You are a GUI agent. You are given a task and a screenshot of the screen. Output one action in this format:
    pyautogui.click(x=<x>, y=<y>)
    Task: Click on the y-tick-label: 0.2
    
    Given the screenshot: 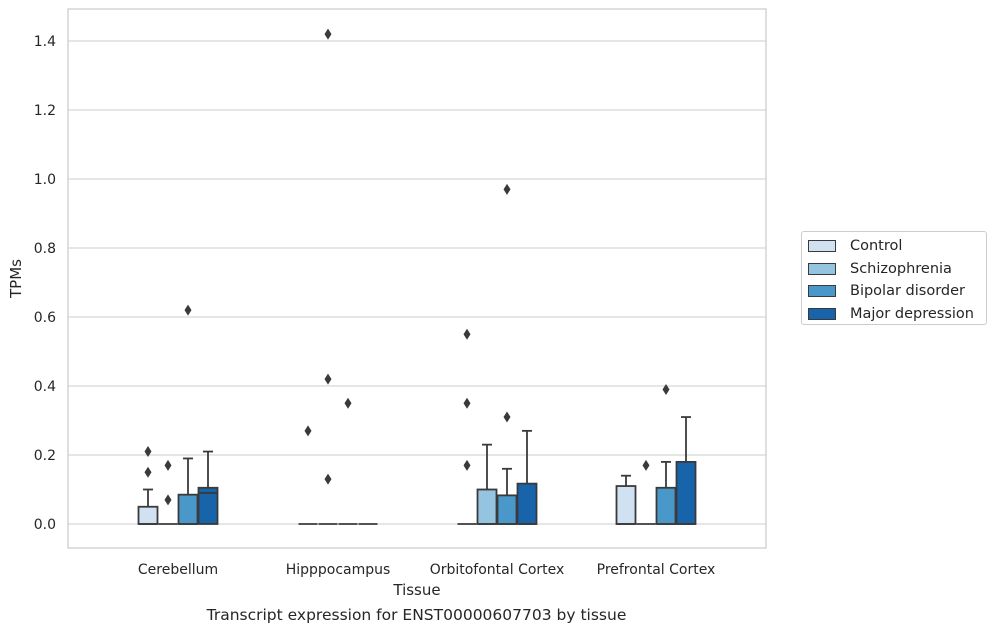 What is the action you would take?
    pyautogui.click(x=45, y=456)
    